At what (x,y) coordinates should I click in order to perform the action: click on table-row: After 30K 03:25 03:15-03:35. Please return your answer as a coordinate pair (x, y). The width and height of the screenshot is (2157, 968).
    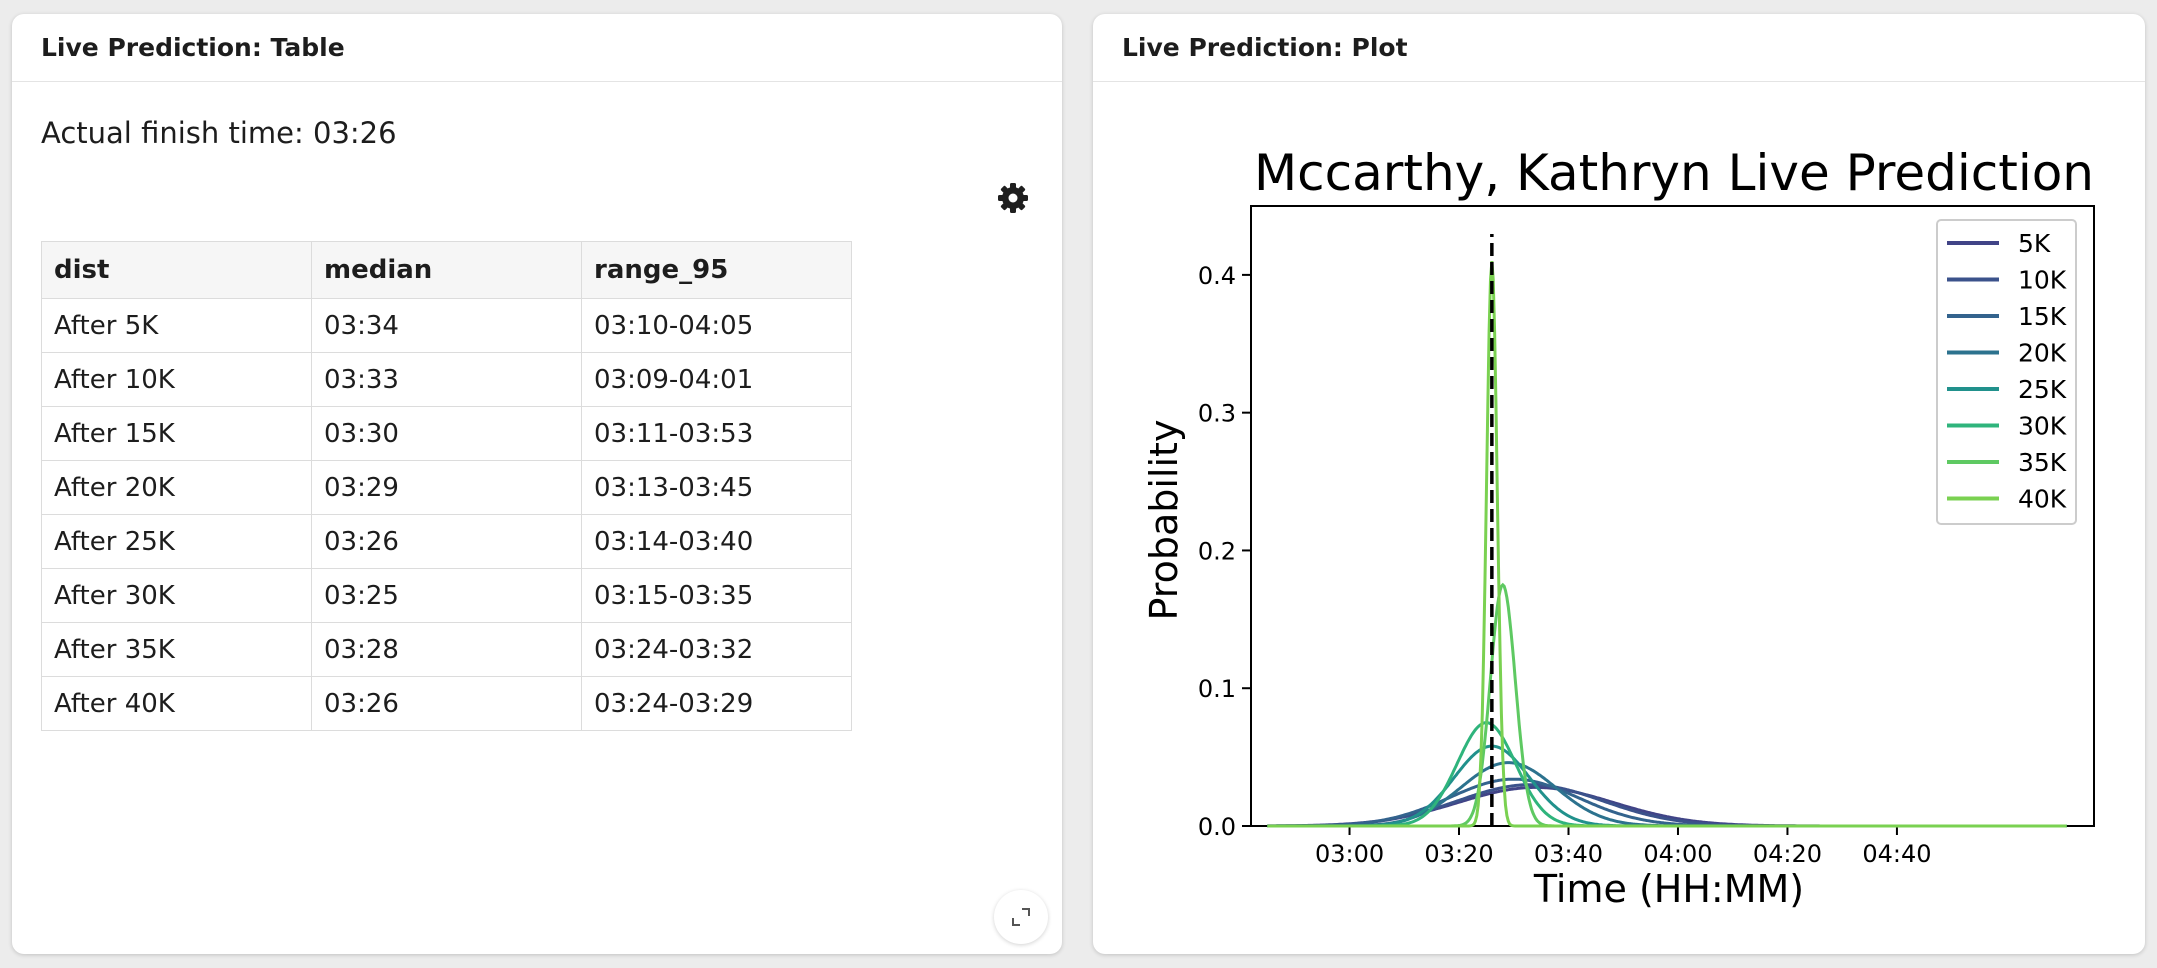
    Looking at the image, I should click on (446, 595).